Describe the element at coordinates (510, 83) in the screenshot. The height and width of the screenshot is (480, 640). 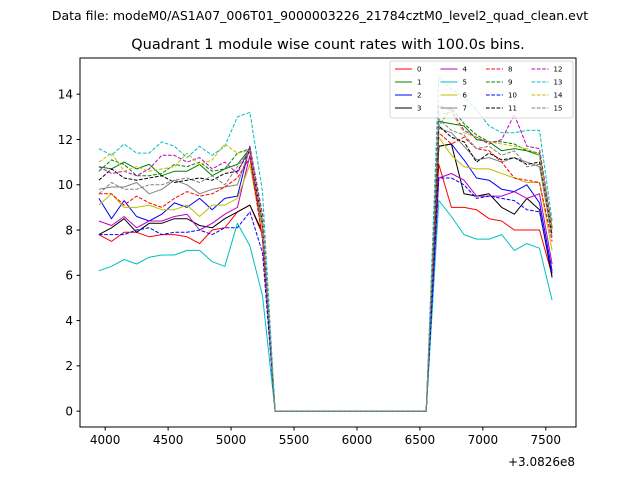
I see `legend-label-9: 9` at that location.